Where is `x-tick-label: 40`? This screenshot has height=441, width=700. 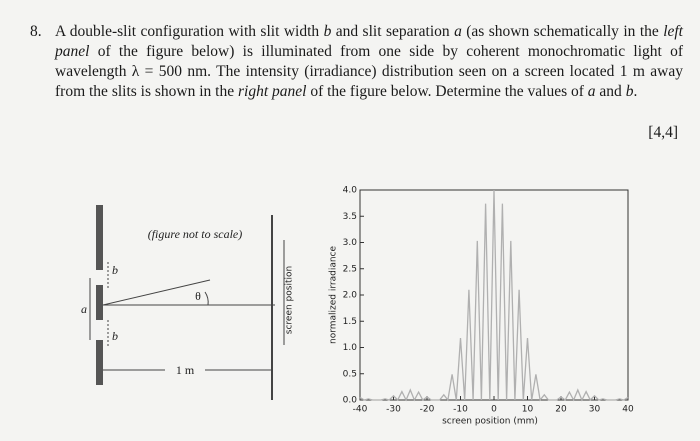 x-tick-label: 40 is located at coordinates (628, 410).